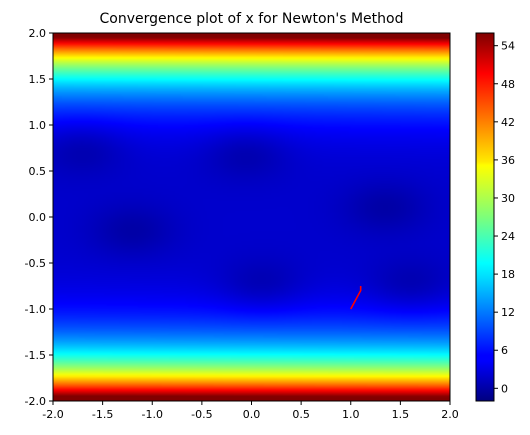 This screenshot has height=435, width=530. What do you see at coordinates (508, 274) in the screenshot?
I see `colorbar-tick-label: 18` at bounding box center [508, 274].